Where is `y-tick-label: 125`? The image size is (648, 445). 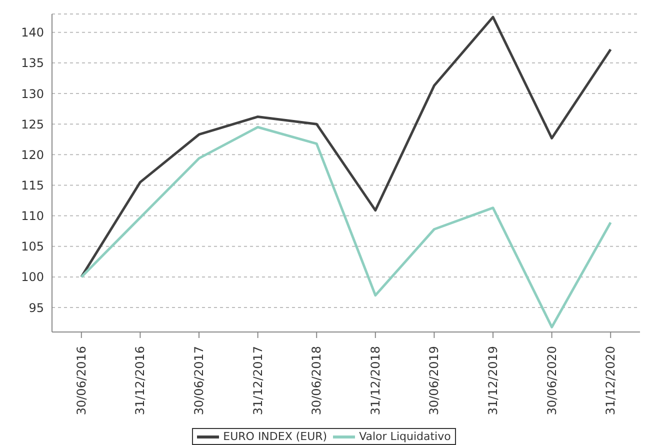 y-tick-label: 125 is located at coordinates (32, 124).